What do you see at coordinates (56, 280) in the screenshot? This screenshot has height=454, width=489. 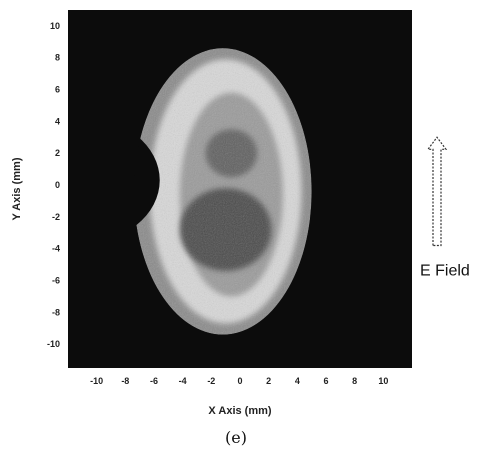 I see `y-tick-label: -6` at bounding box center [56, 280].